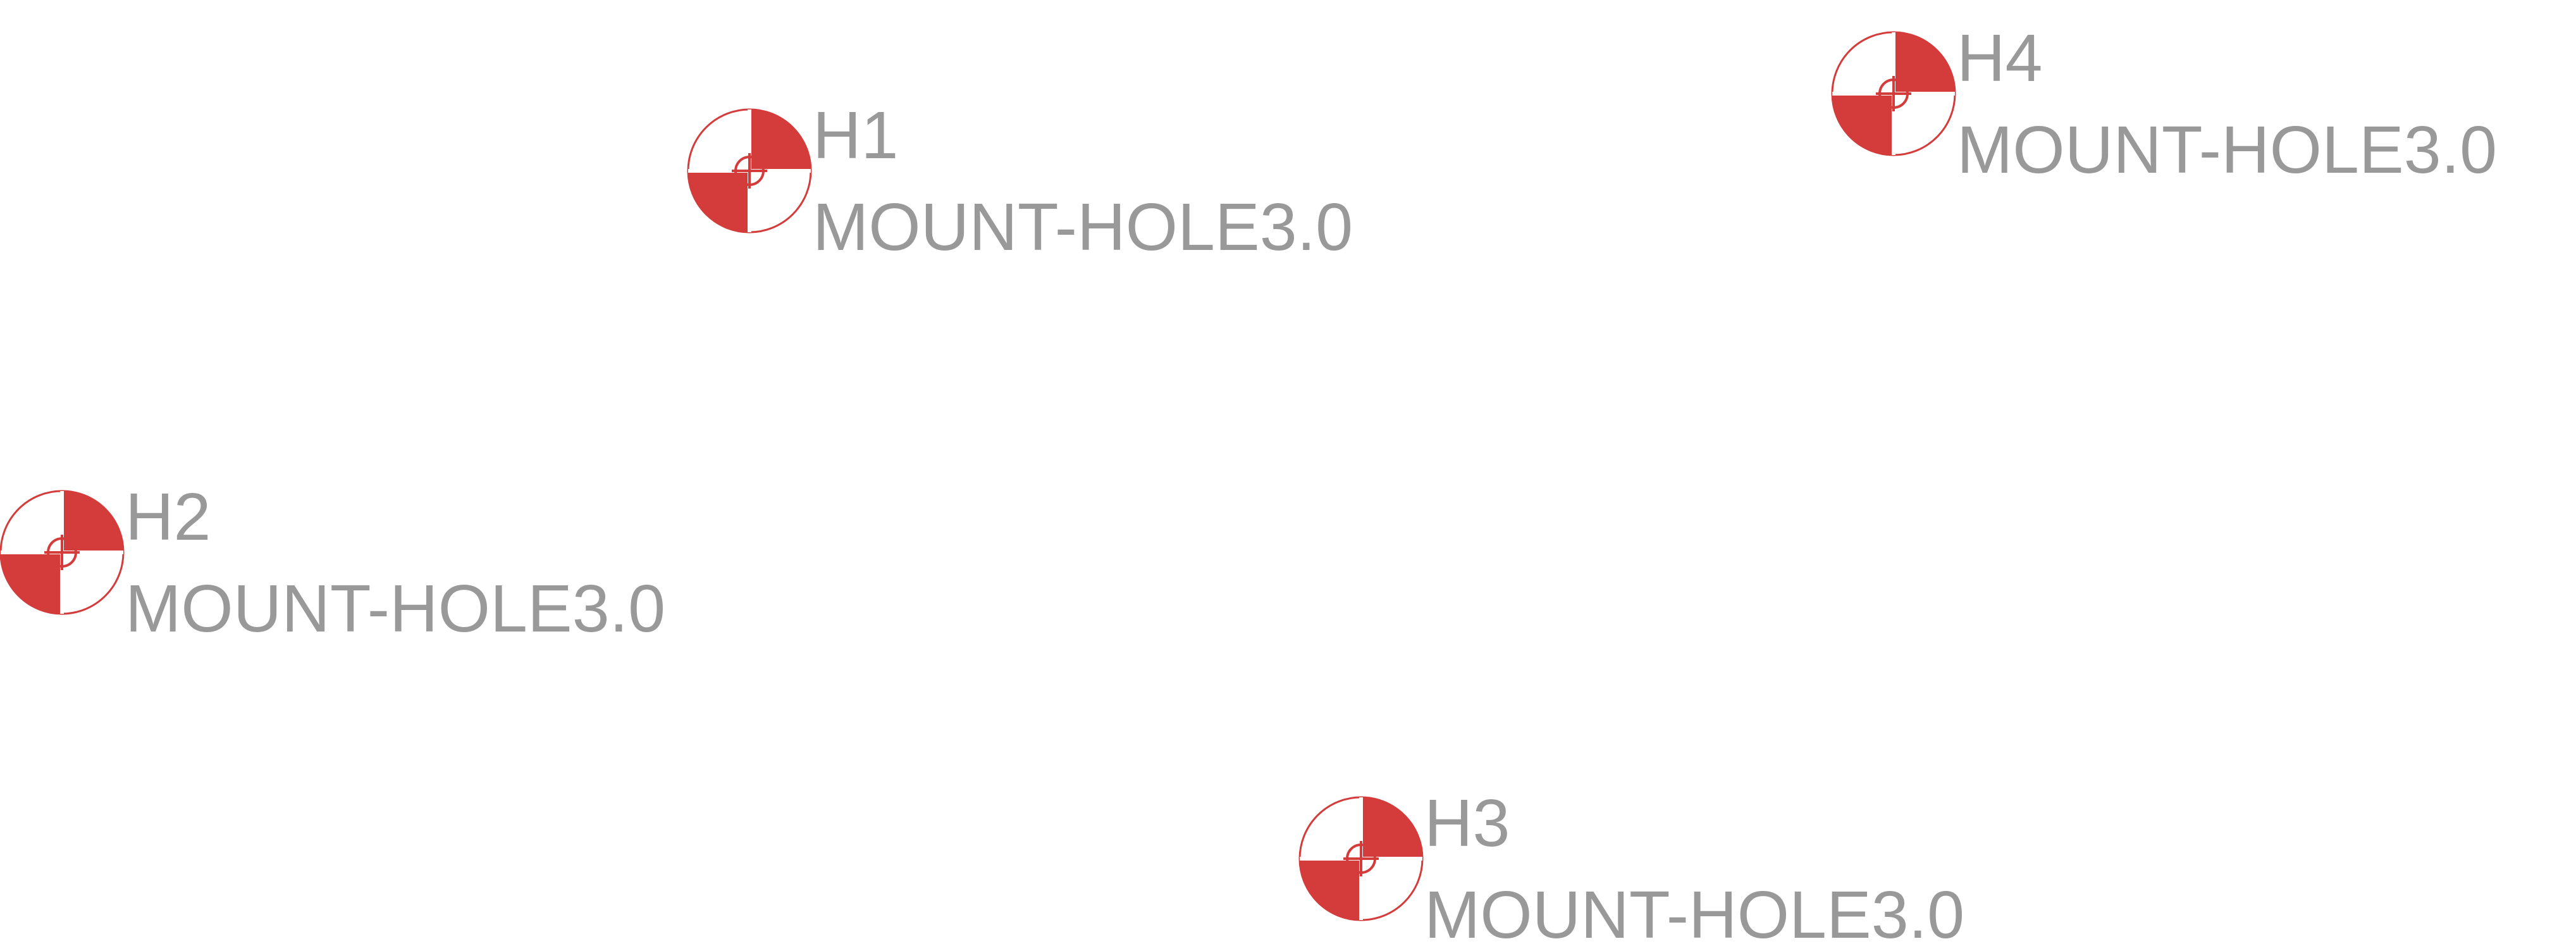 This screenshot has height=946, width=2576. I want to click on reference-label-h1: H1, so click(856, 135).